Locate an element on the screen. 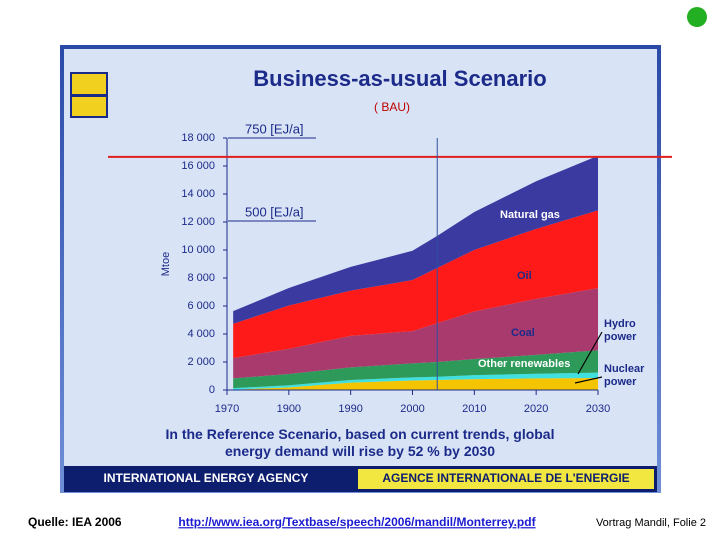 This screenshot has height=540, width=720. y-tick-label: 18 000 is located at coordinates (198, 138).